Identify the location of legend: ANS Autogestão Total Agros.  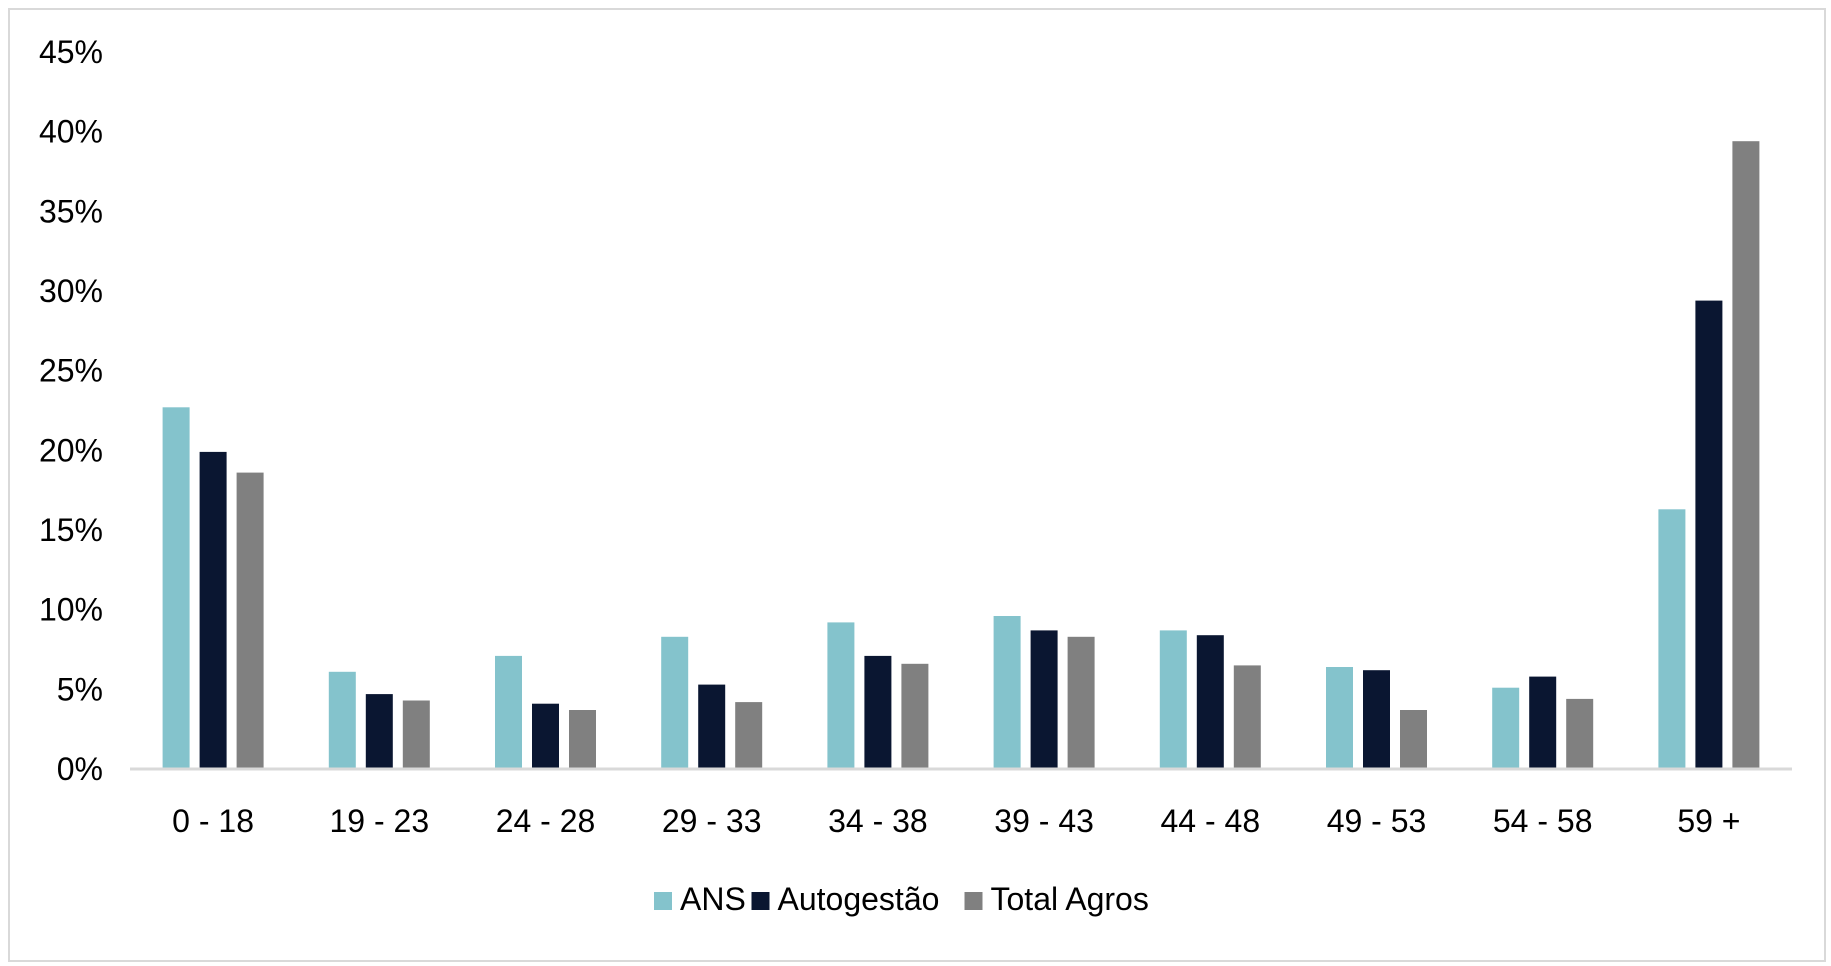
(901, 899).